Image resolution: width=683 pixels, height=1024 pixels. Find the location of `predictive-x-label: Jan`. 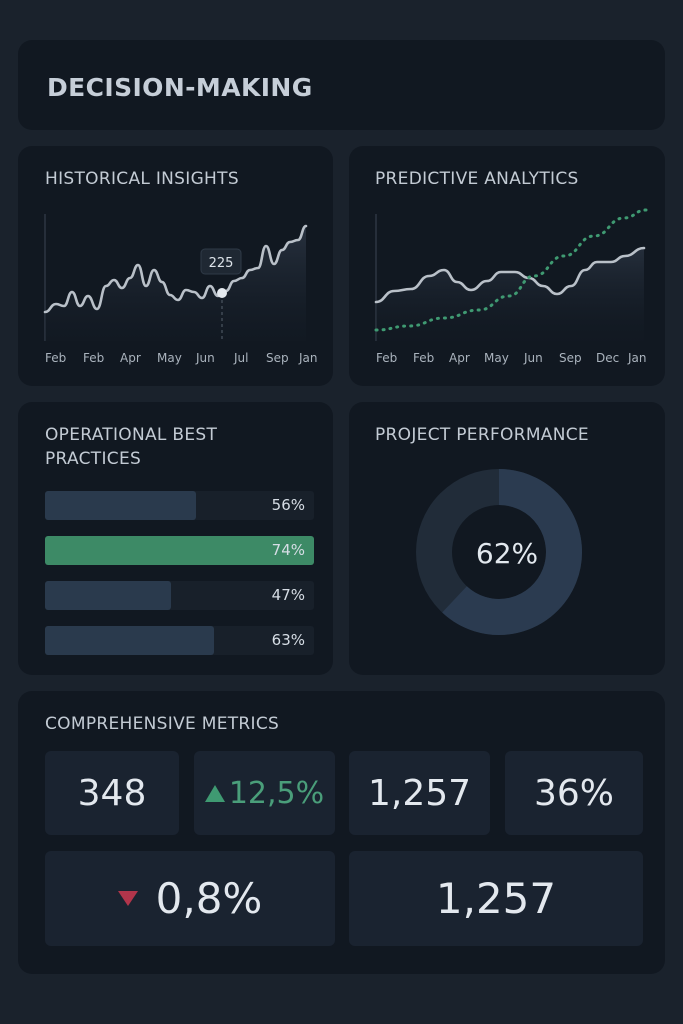

predictive-x-label: Jan is located at coordinates (637, 358).